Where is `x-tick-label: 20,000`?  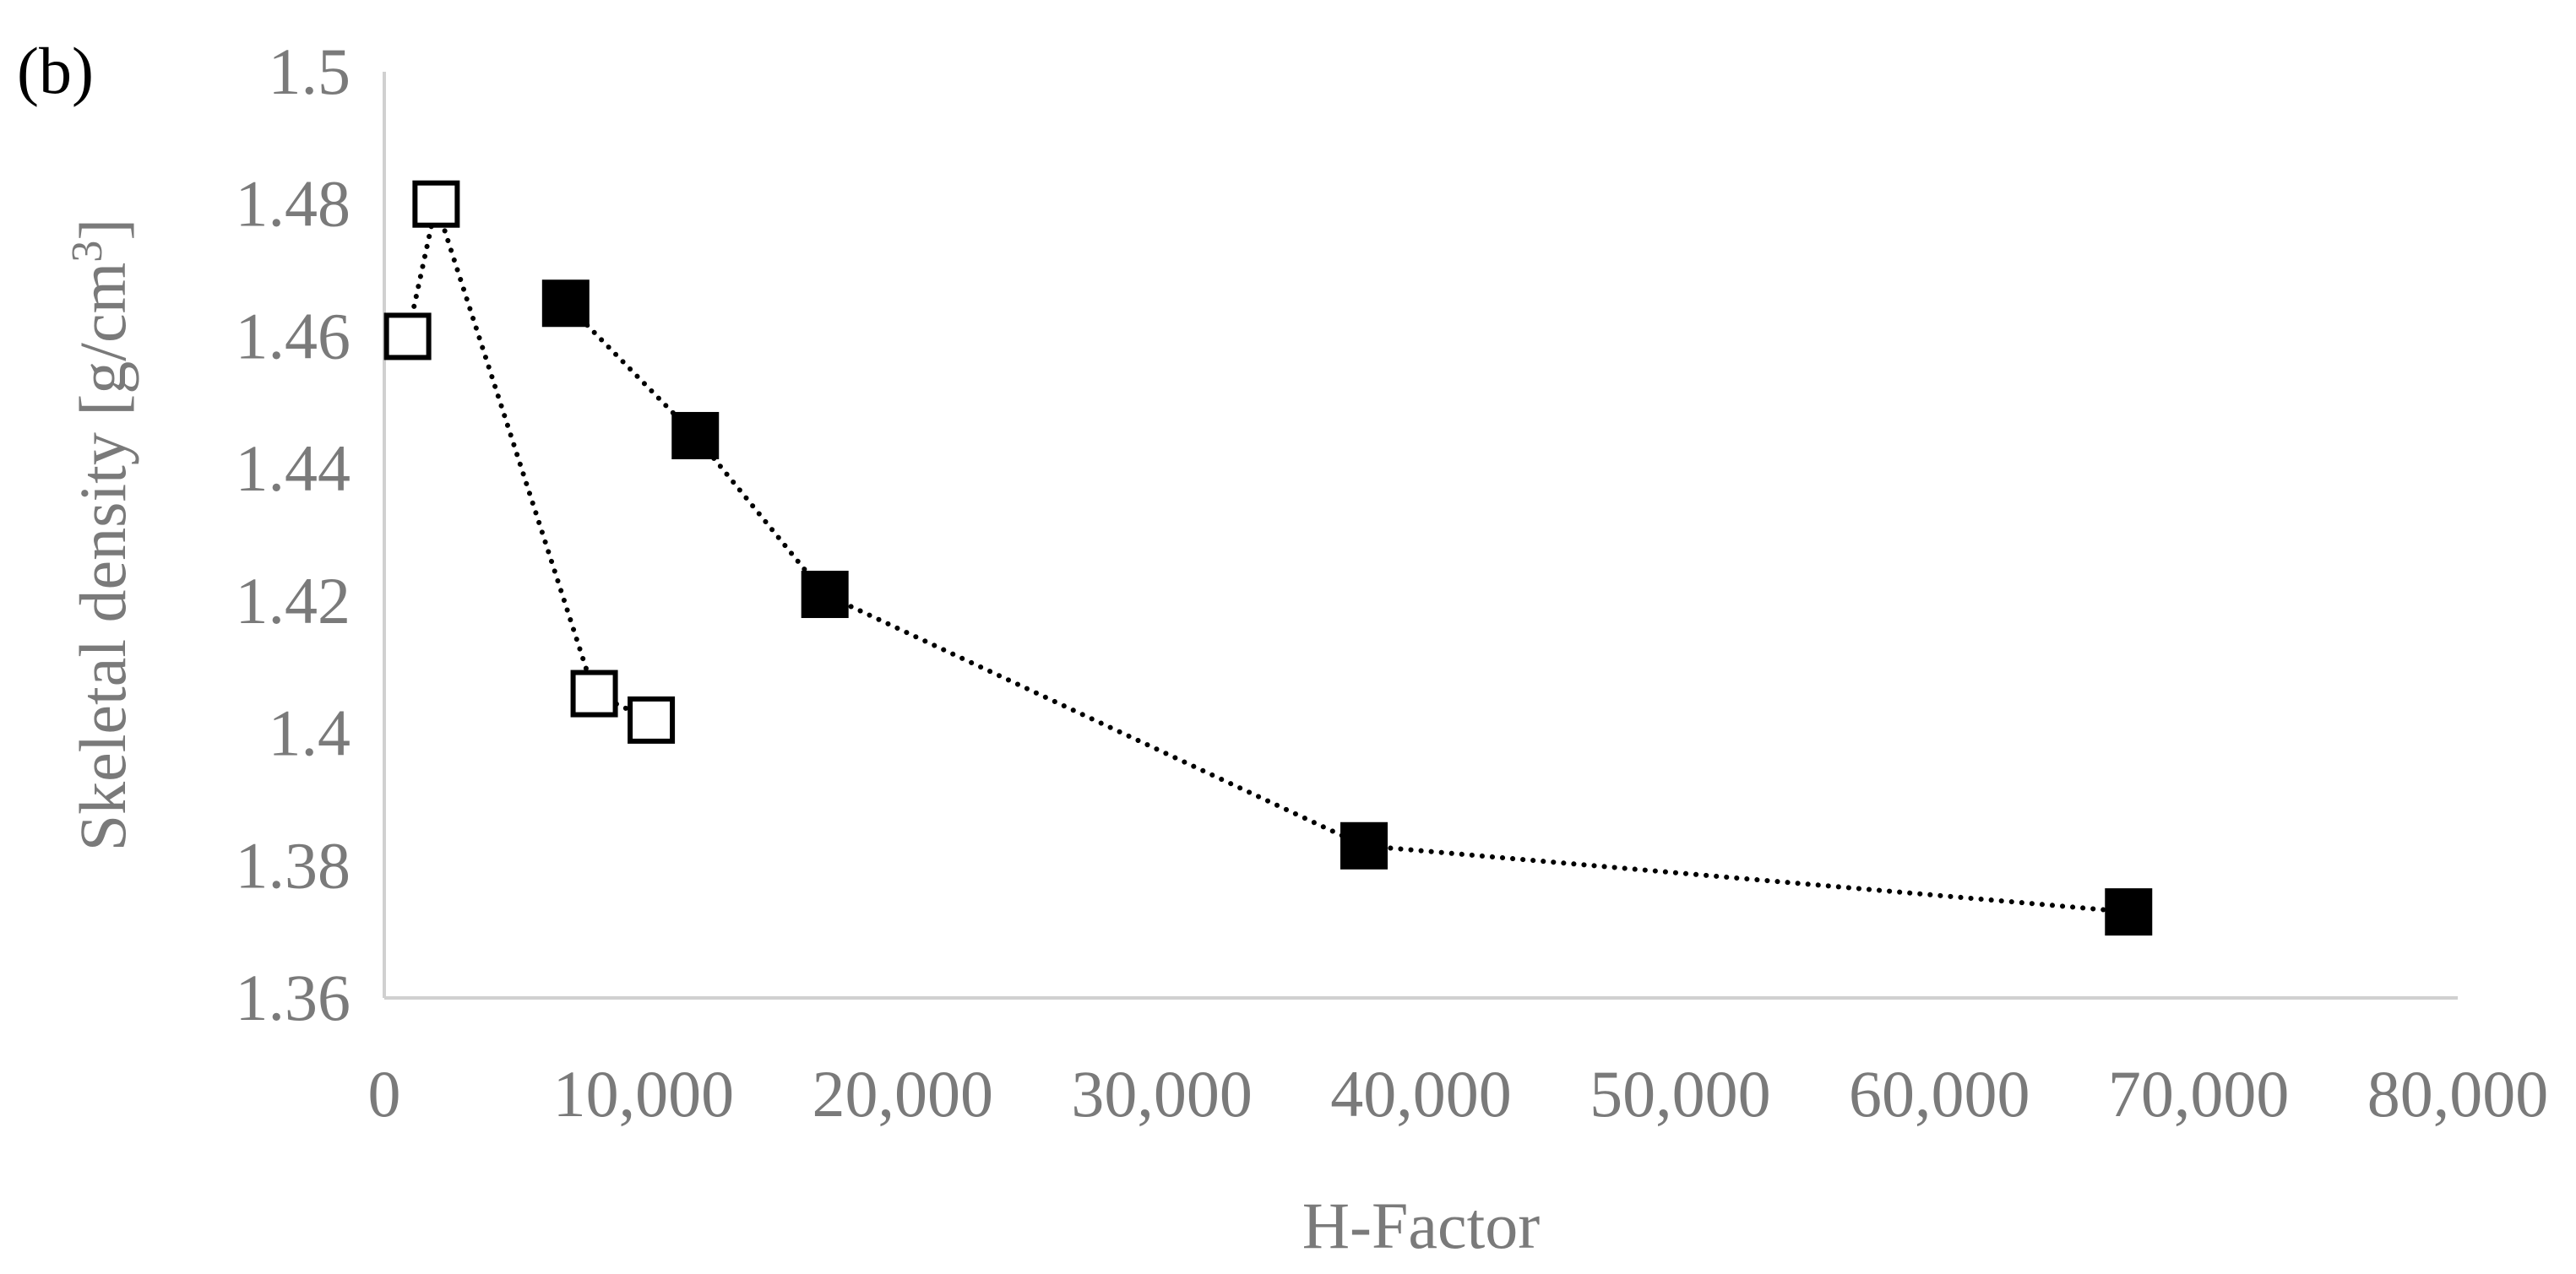 x-tick-label: 20,000 is located at coordinates (903, 1093).